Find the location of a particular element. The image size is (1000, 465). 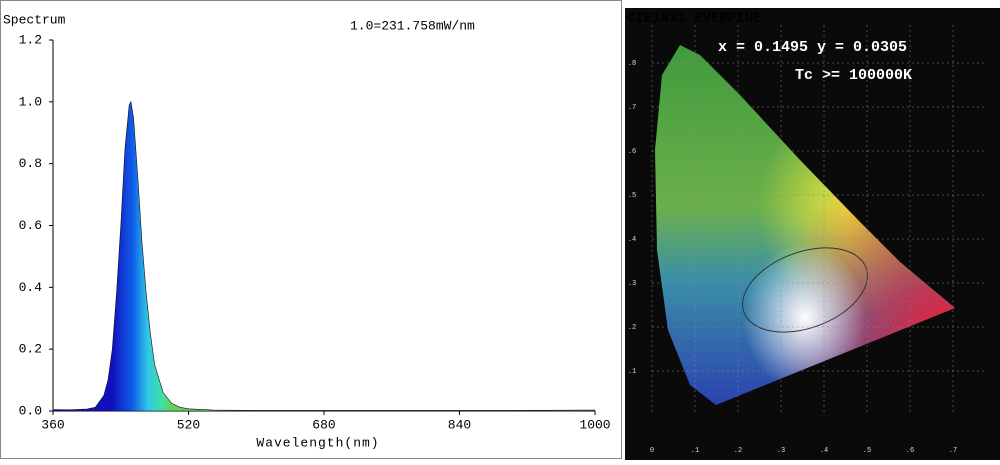

x-tick-label: .6 is located at coordinates (910, 451).